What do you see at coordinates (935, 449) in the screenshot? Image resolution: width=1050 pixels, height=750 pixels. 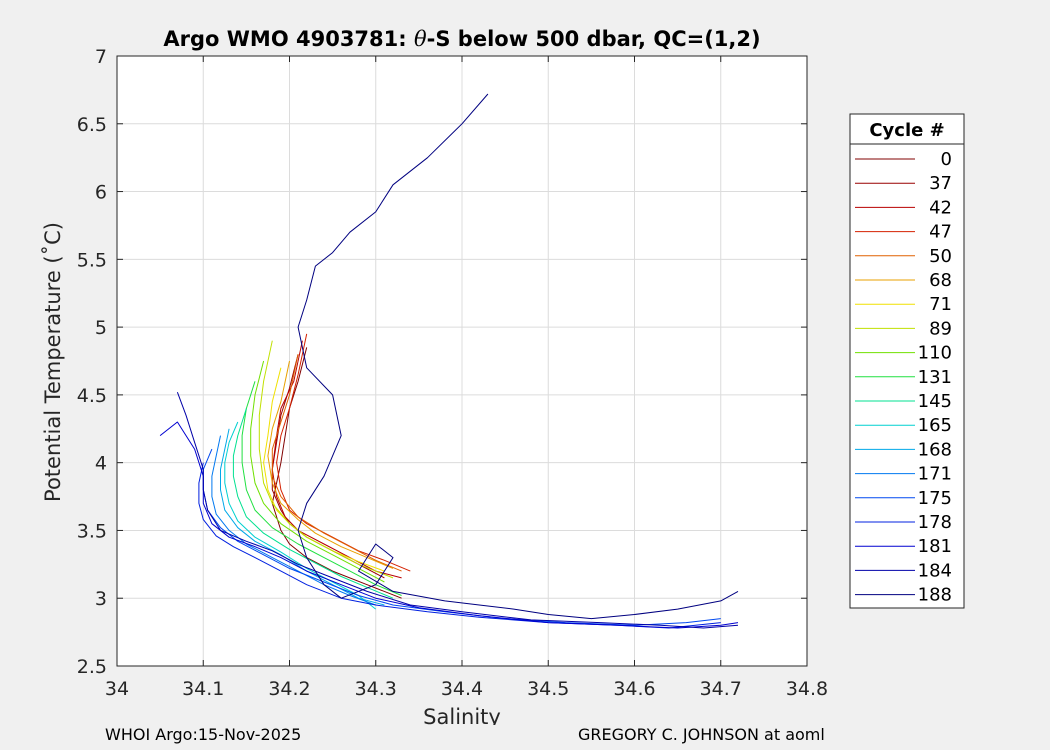 I see `legend-label-cycle-168: 168` at bounding box center [935, 449].